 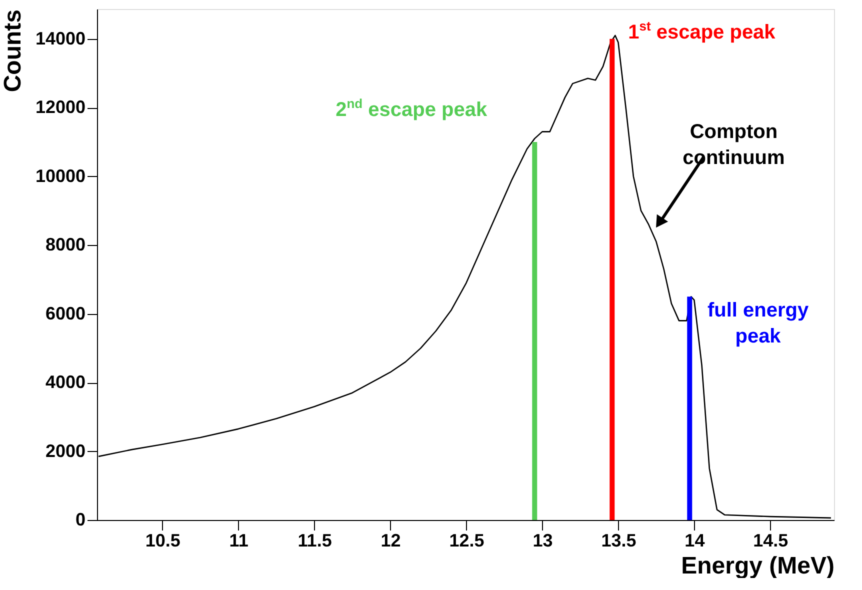 I want to click on y-axis-title: Counts, so click(x=13, y=51).